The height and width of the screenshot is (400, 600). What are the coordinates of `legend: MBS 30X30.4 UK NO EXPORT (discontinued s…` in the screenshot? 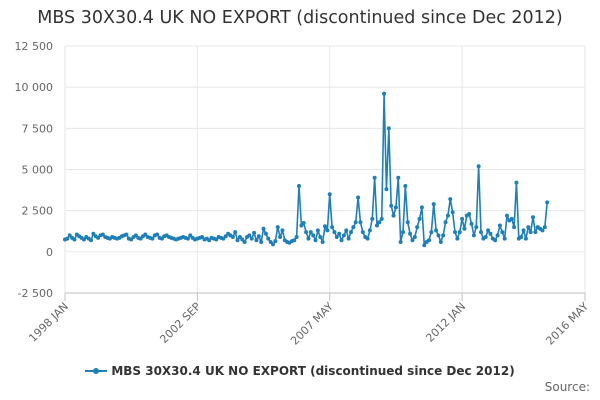 It's located at (300, 371).